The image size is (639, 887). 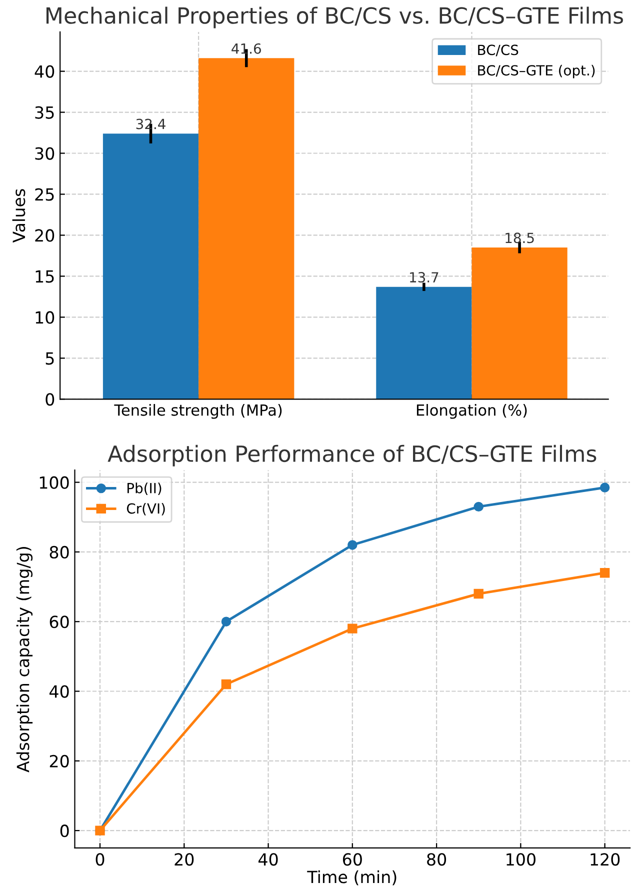 What do you see at coordinates (605, 859) in the screenshot?
I see `x-tick-label: 120` at bounding box center [605, 859].